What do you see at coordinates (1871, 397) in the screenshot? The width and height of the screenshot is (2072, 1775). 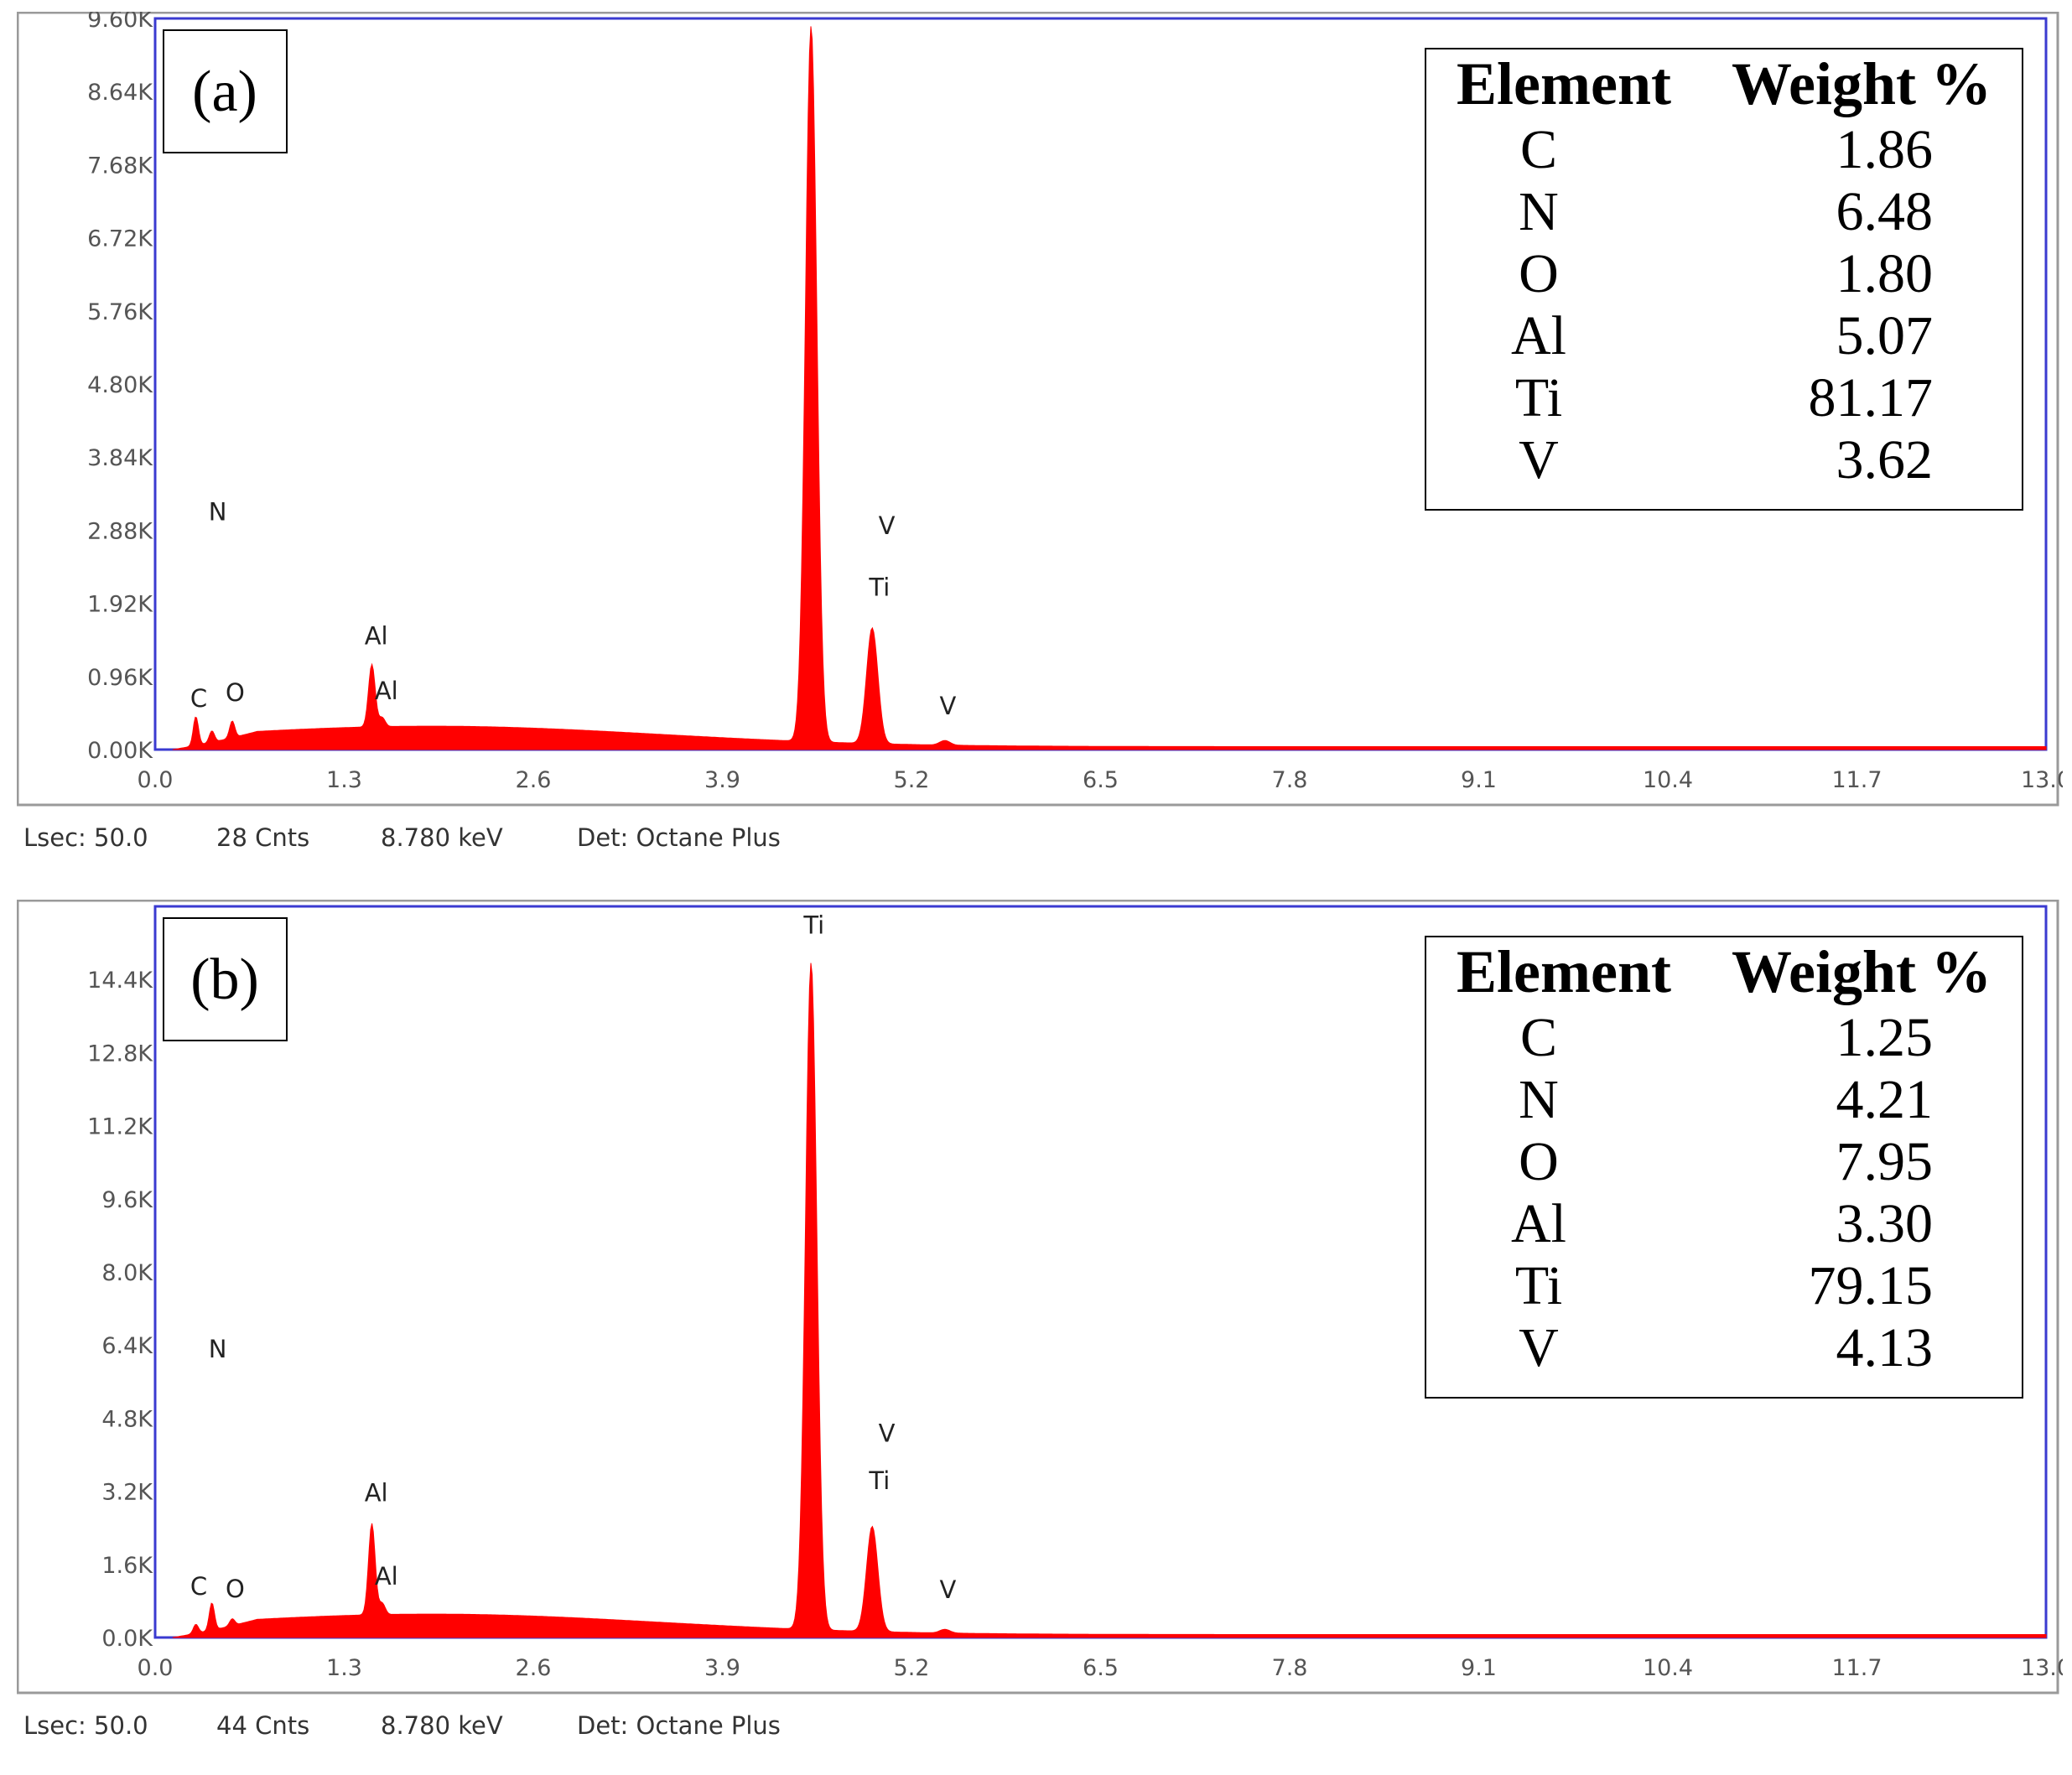 I see `table-cell-weight: 81.17` at bounding box center [1871, 397].